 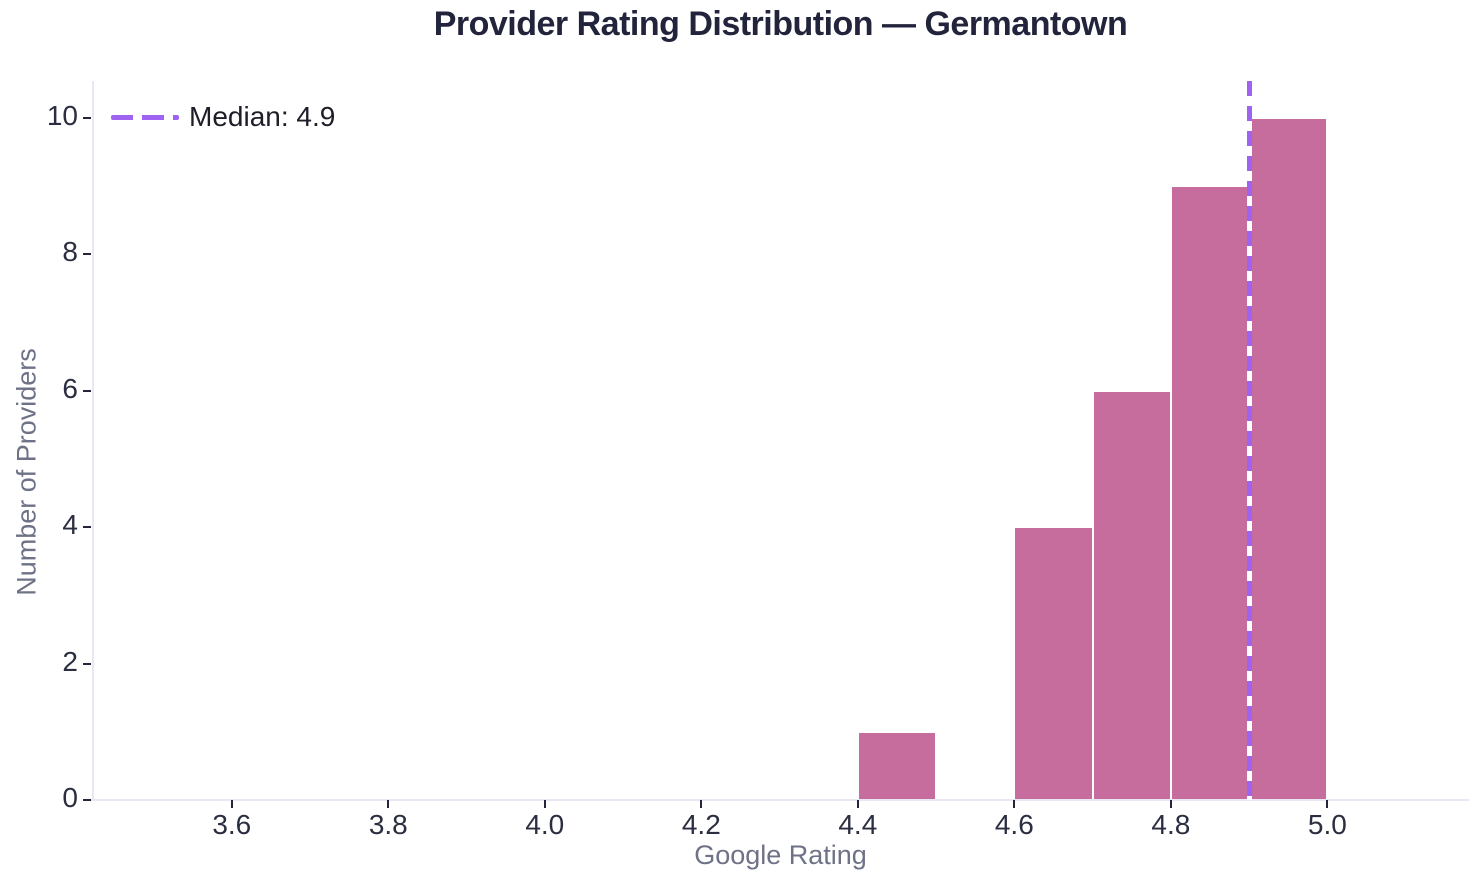 I want to click on y-tick-label: 10, so click(x=62, y=115).